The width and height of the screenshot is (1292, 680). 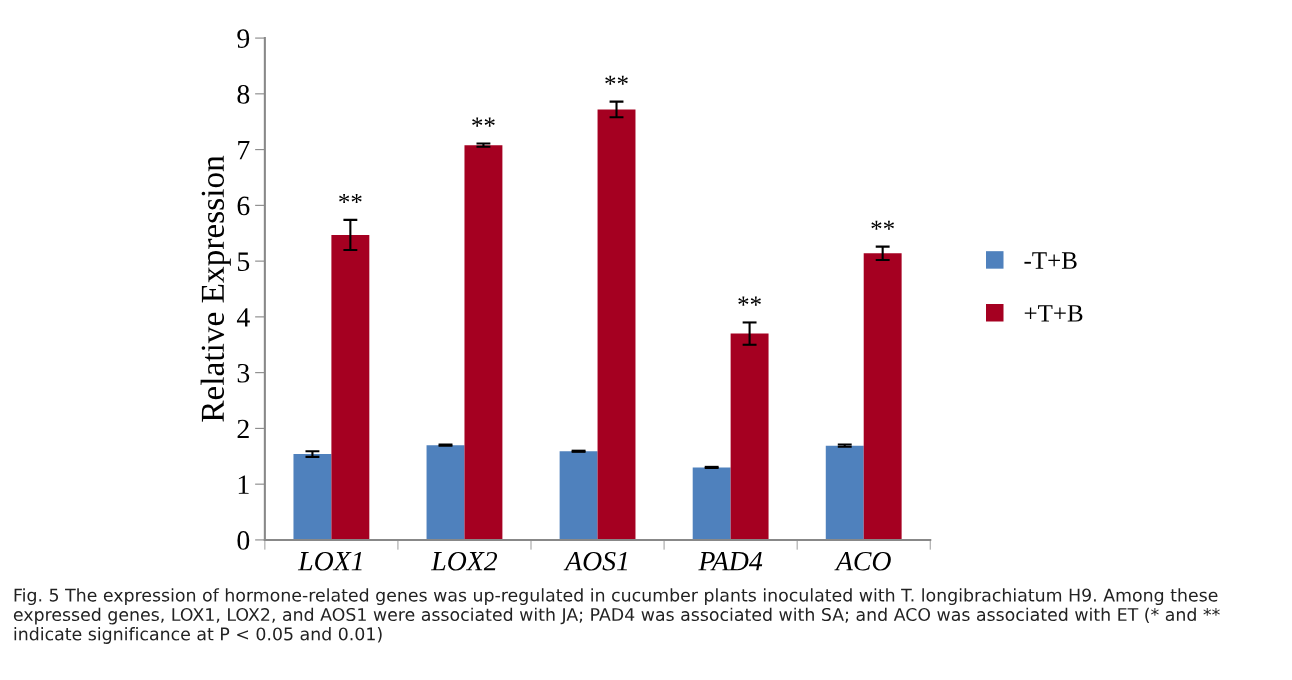 I want to click on y-tick-label: 2, so click(x=243, y=429).